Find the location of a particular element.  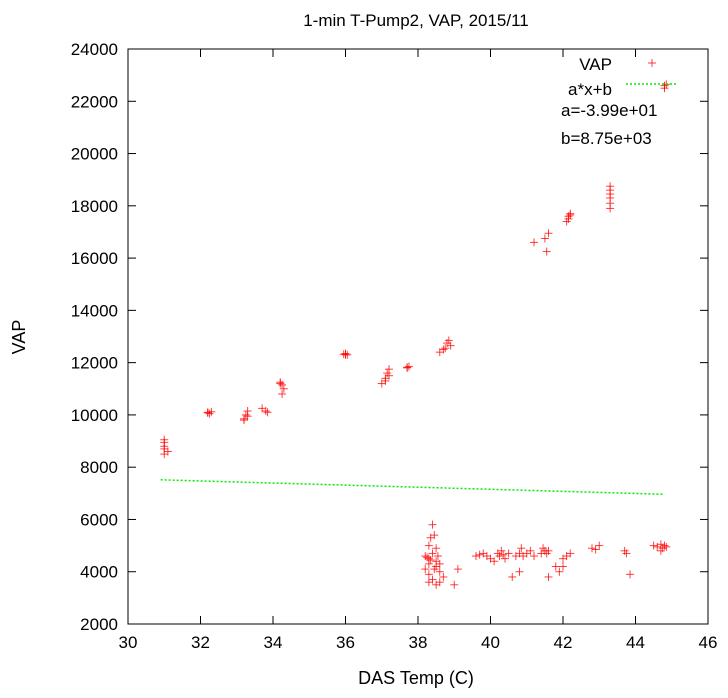

x-tick-label: 34 is located at coordinates (273, 642).